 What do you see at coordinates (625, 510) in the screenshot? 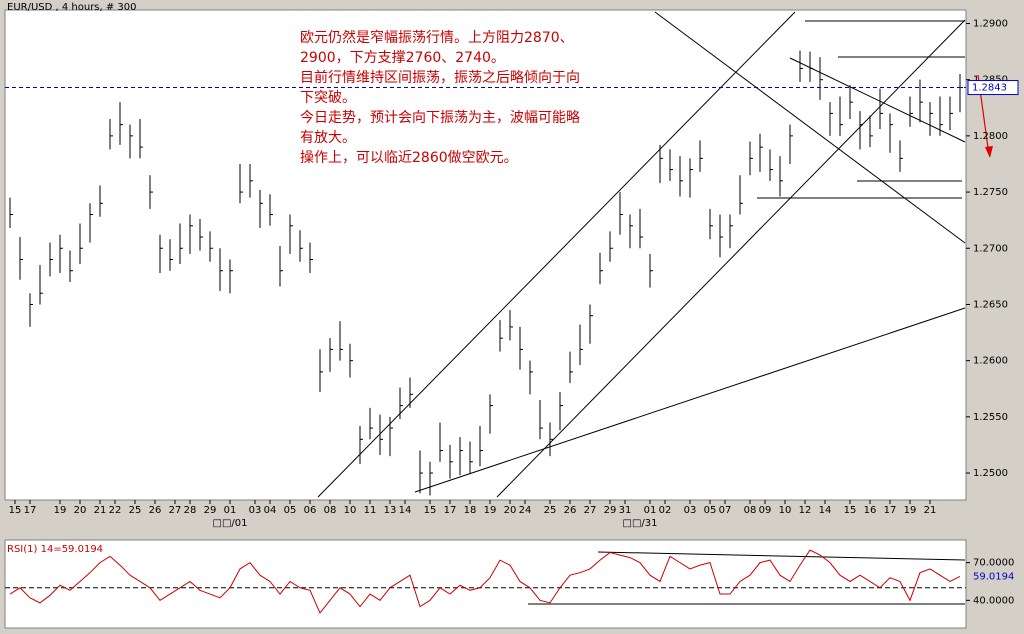
I see `x-tick-label: 31` at bounding box center [625, 510].